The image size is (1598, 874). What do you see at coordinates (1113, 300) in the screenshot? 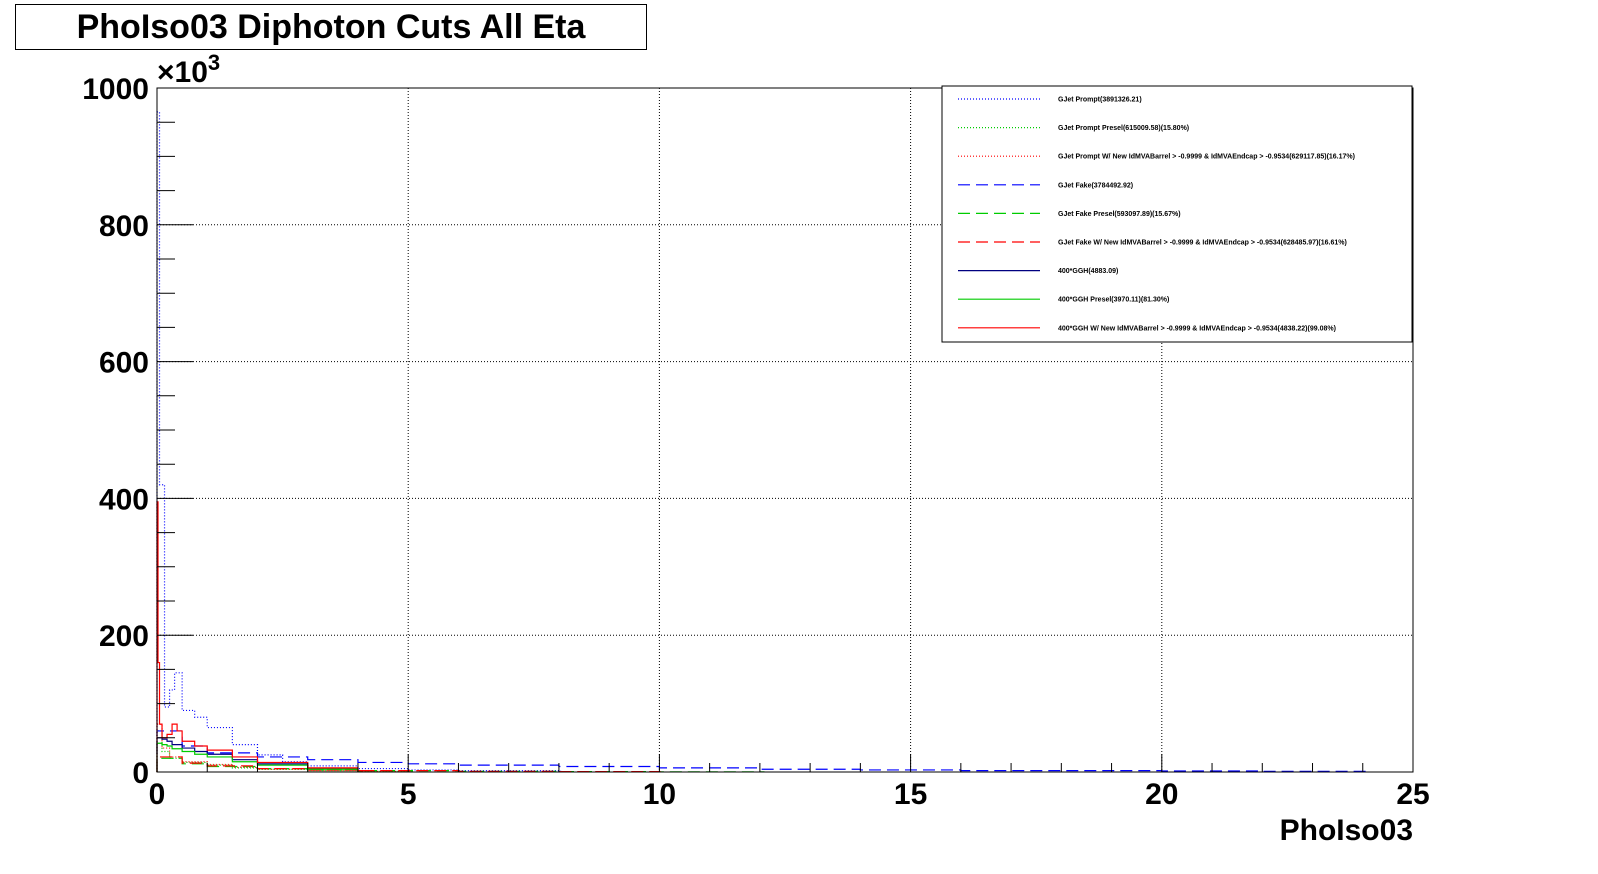
I see `legend-label: 400*GGH Presel(3970.11)(81.30%)` at bounding box center [1113, 300].